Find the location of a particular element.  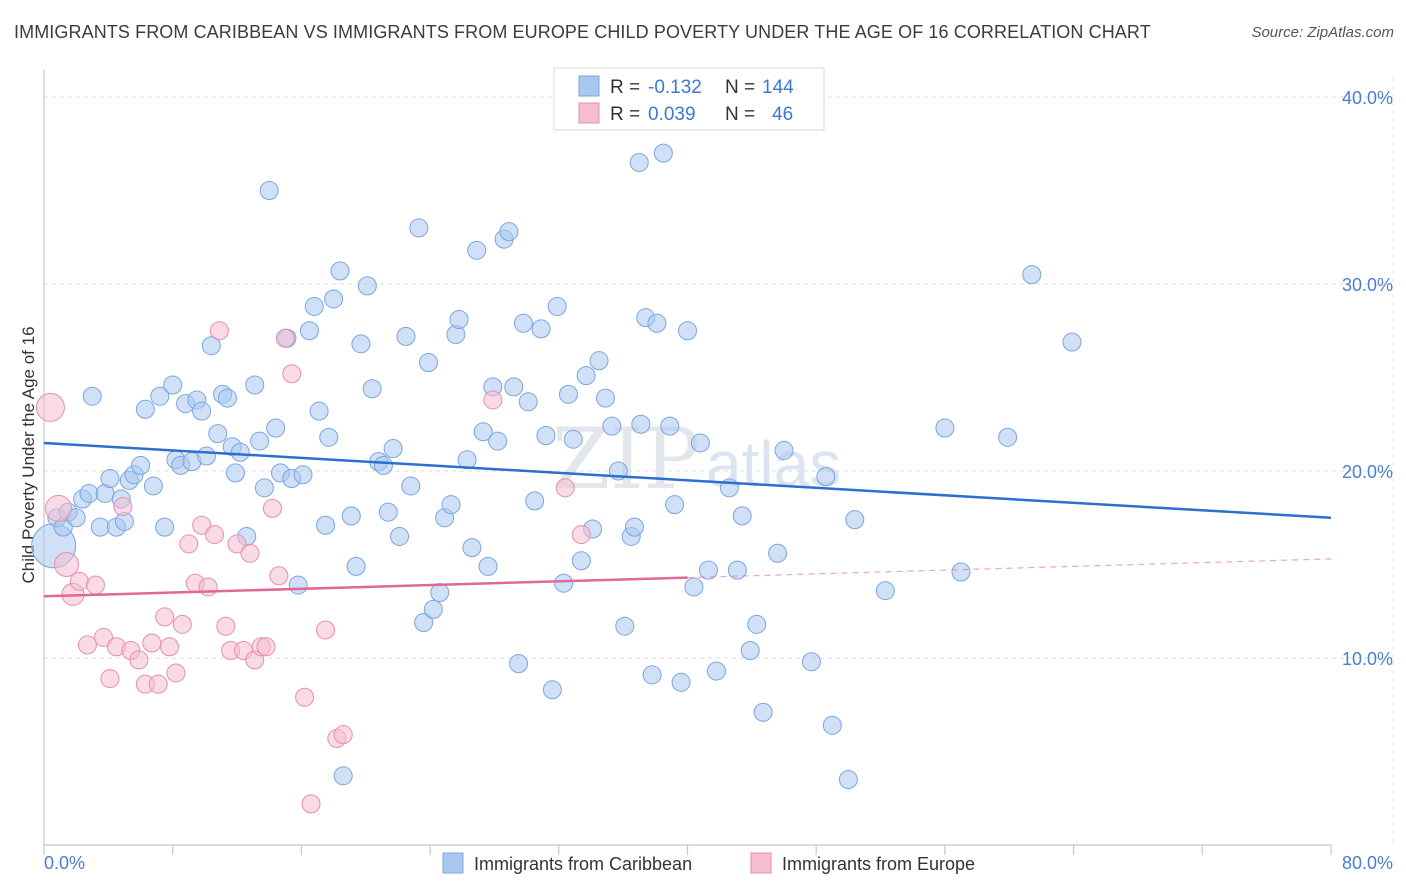

y-tick-label-3: 40.0% is located at coordinates (1367, 98).